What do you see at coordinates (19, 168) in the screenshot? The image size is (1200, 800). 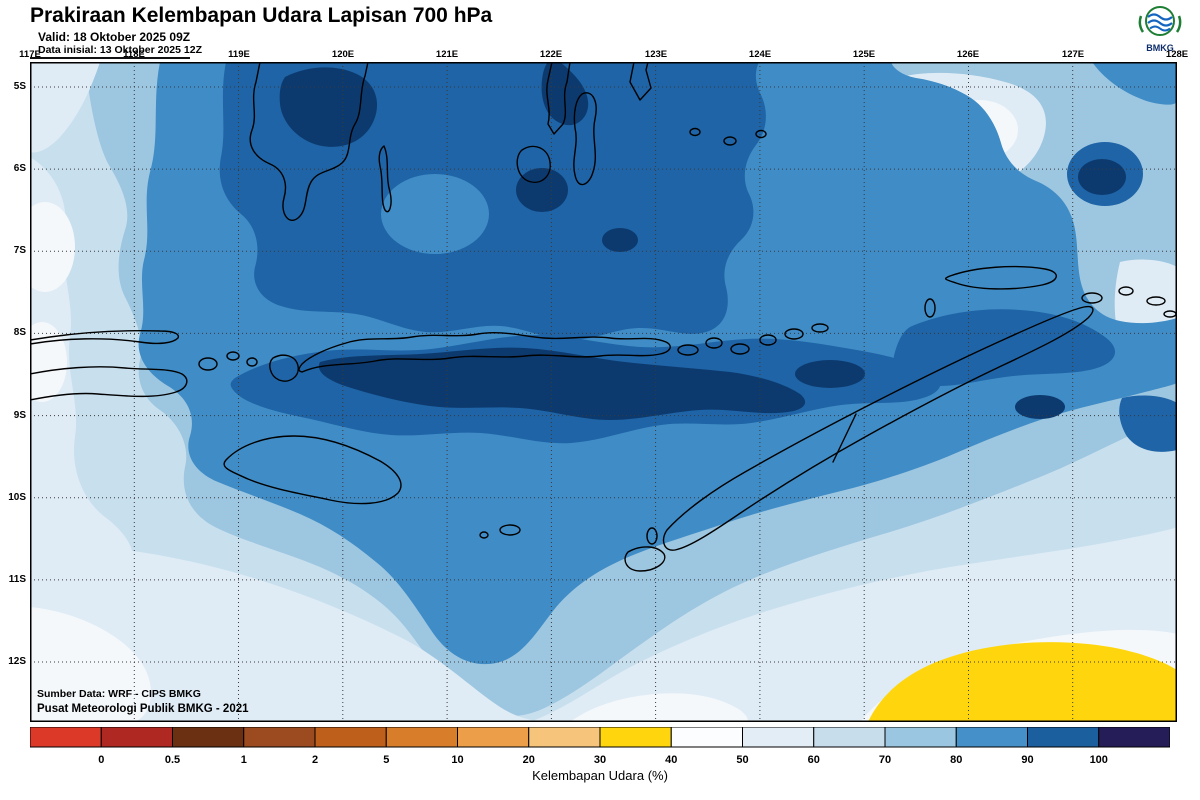 I see `lat-label: 6S` at bounding box center [19, 168].